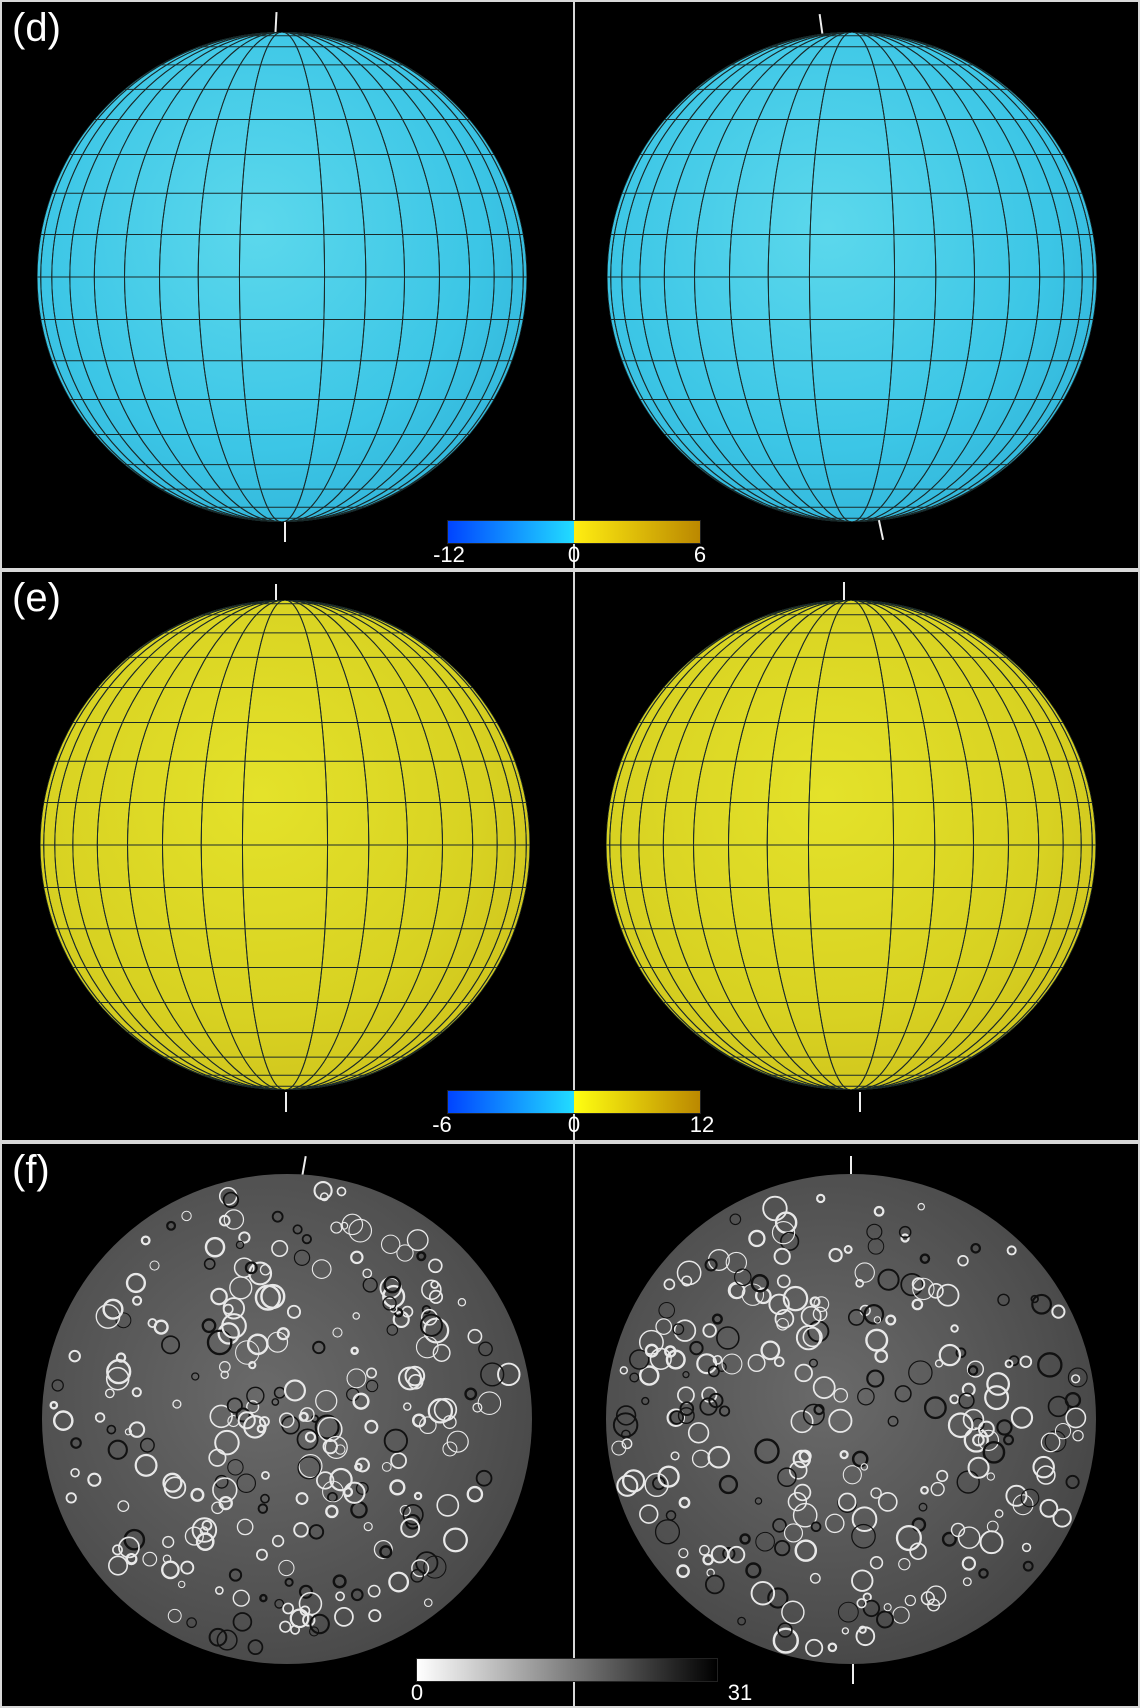 The width and height of the screenshot is (1140, 1708). I want to click on colorbar-tick-label: -6, so click(442, 1124).